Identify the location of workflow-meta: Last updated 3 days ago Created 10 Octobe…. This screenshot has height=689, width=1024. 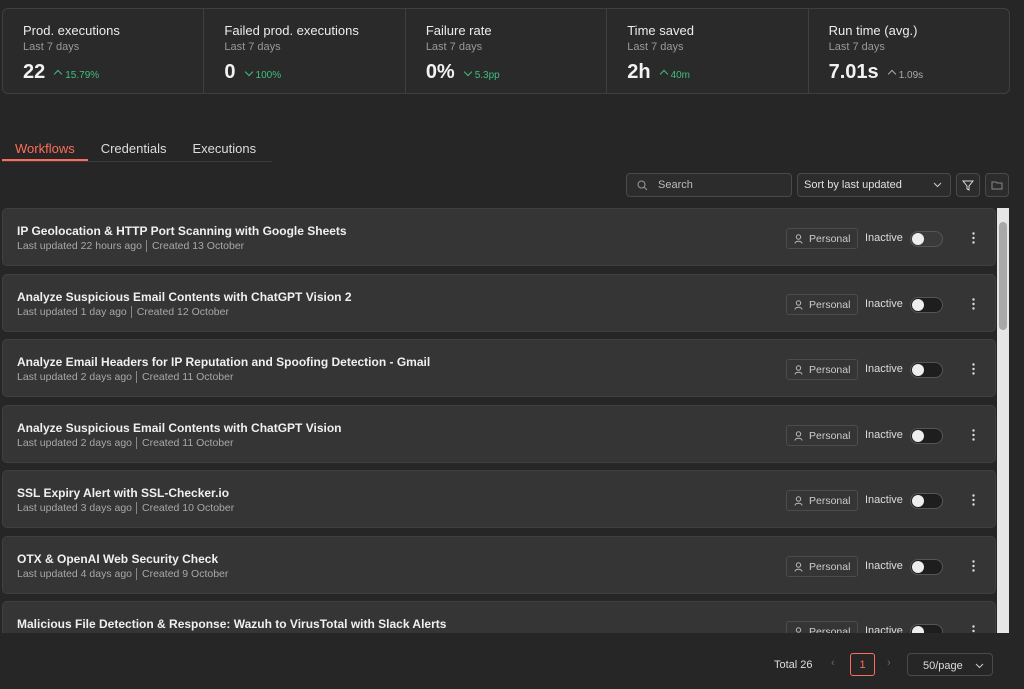
(126, 508).